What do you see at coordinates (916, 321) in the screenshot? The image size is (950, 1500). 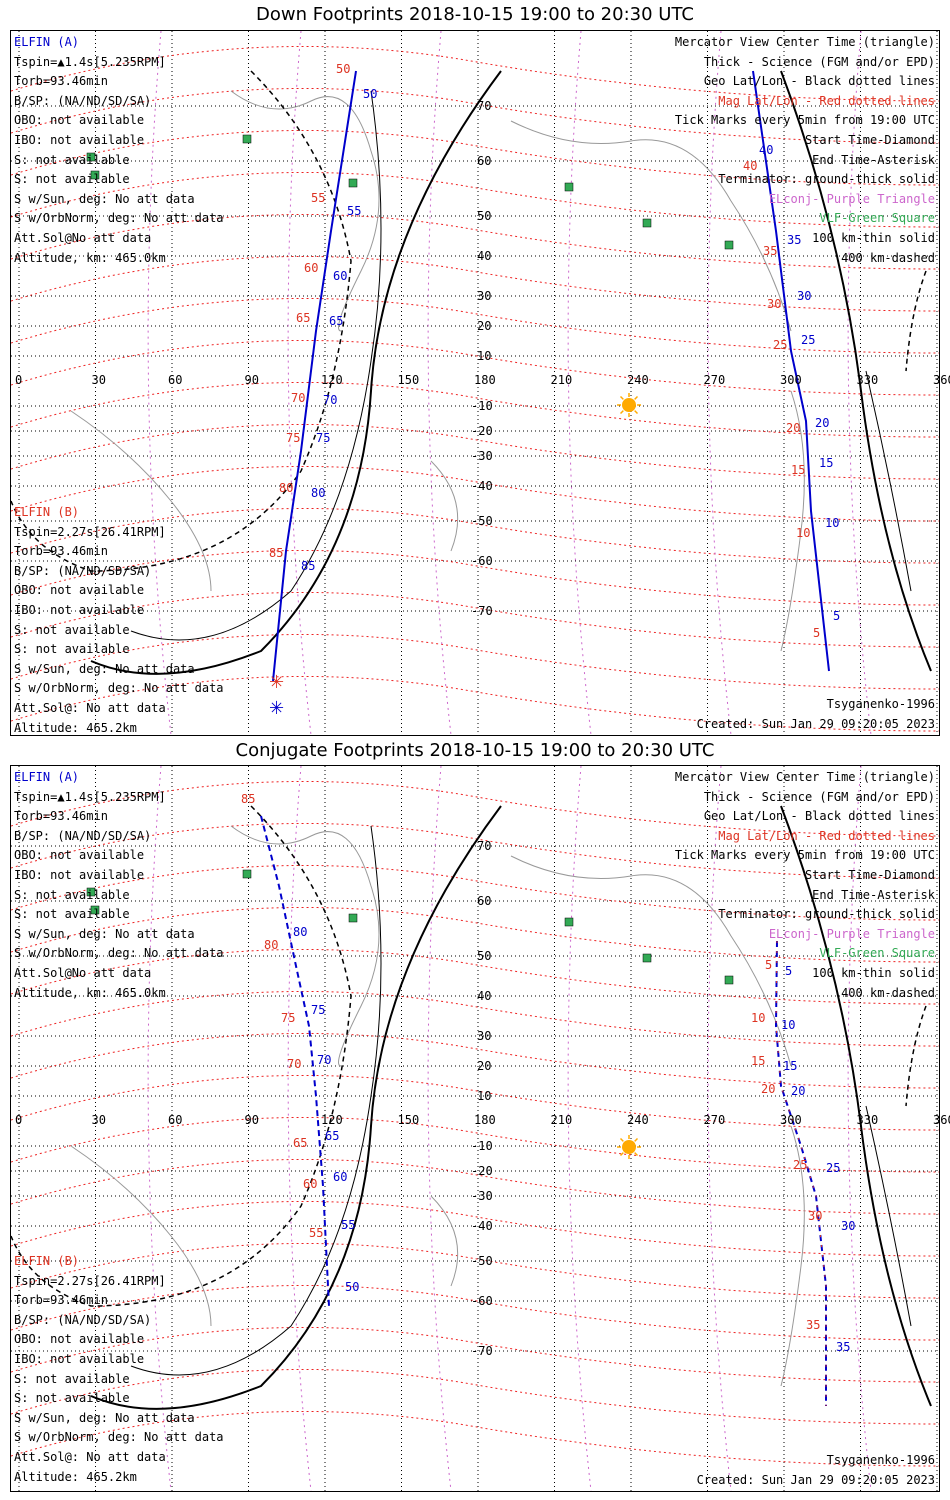 I see `altitude-400km-line` at bounding box center [916, 321].